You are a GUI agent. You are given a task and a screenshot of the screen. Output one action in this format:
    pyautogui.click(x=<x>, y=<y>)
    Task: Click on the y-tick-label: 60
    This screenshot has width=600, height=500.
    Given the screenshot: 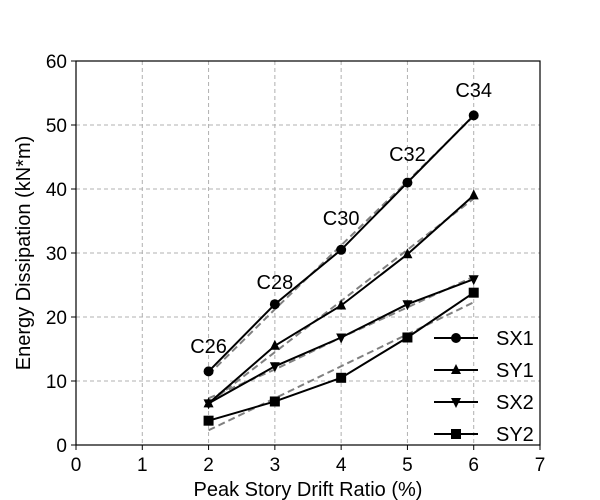 What is the action you would take?
    pyautogui.click(x=56, y=62)
    